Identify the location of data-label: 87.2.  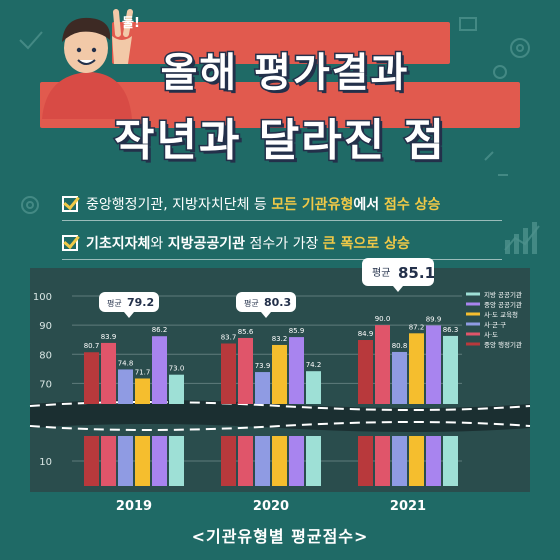
(417, 327).